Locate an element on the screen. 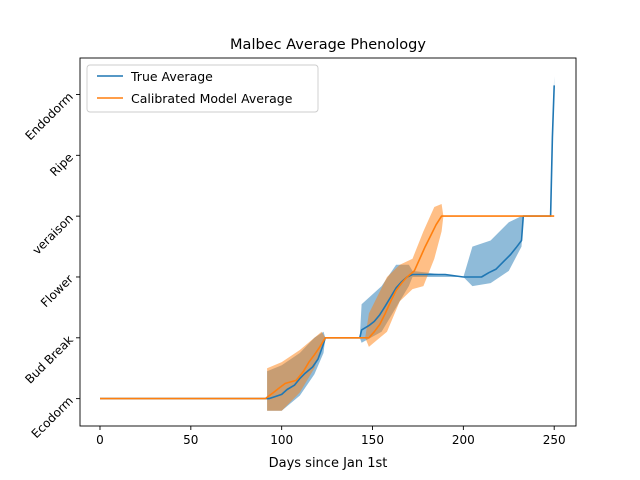  x-tick-label-200: 200 is located at coordinates (463, 440).